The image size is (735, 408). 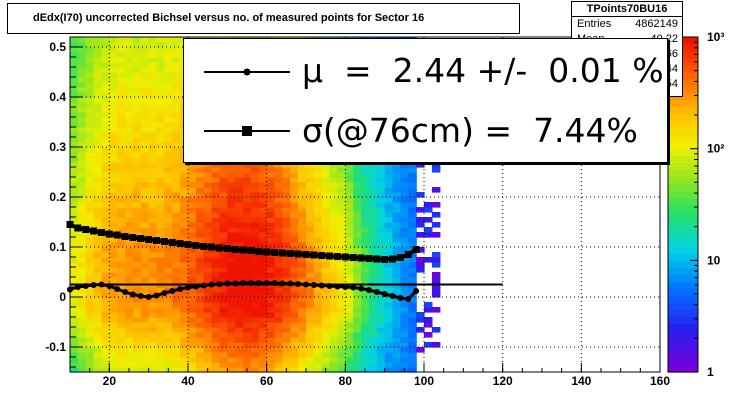 I want to click on colorbar-segment, so click(x=683, y=166).